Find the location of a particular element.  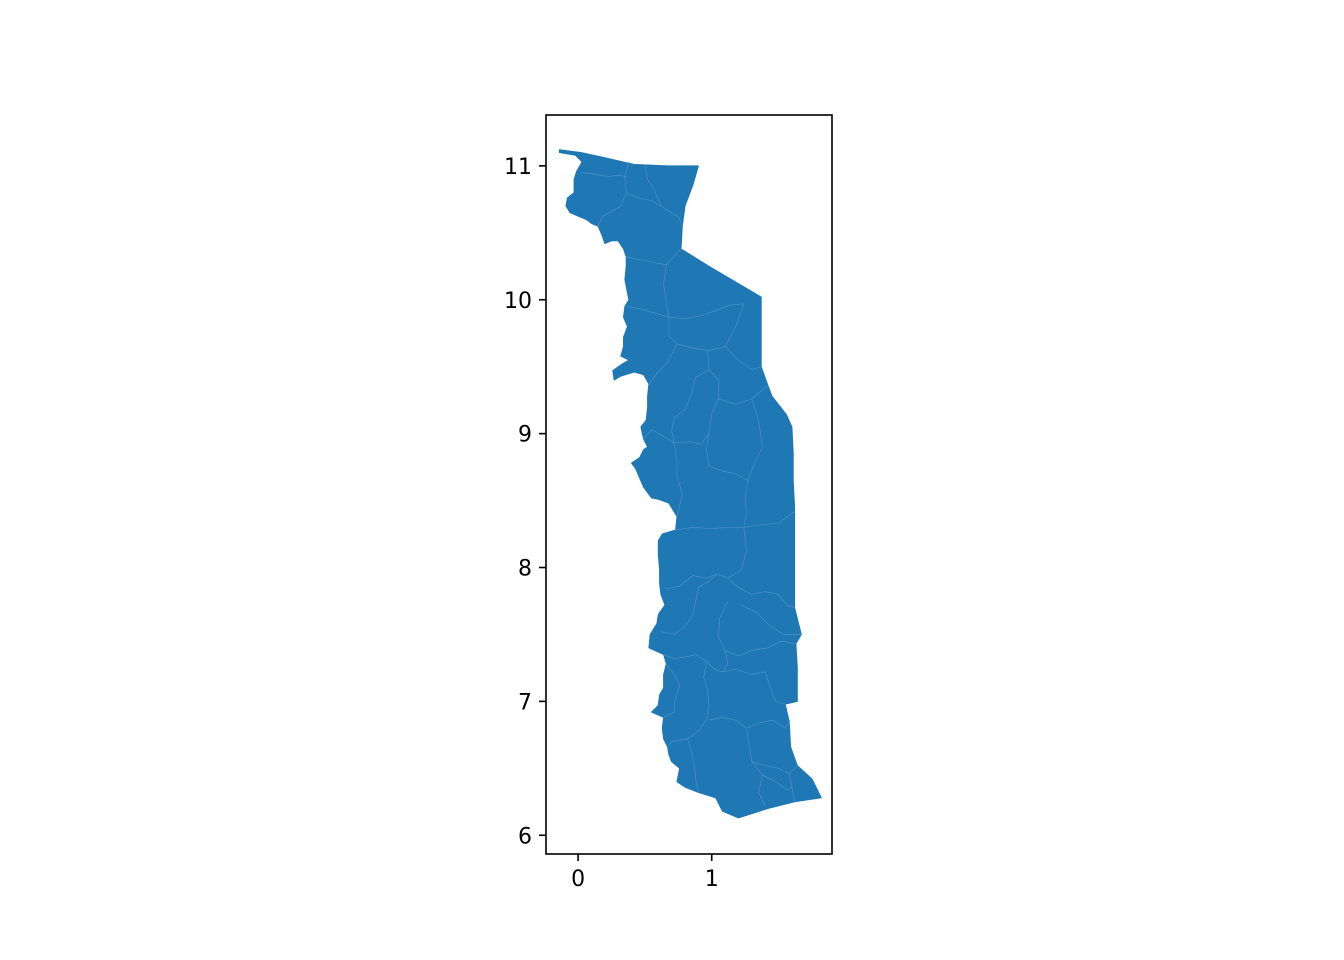

map-layer is located at coordinates (690, 484).